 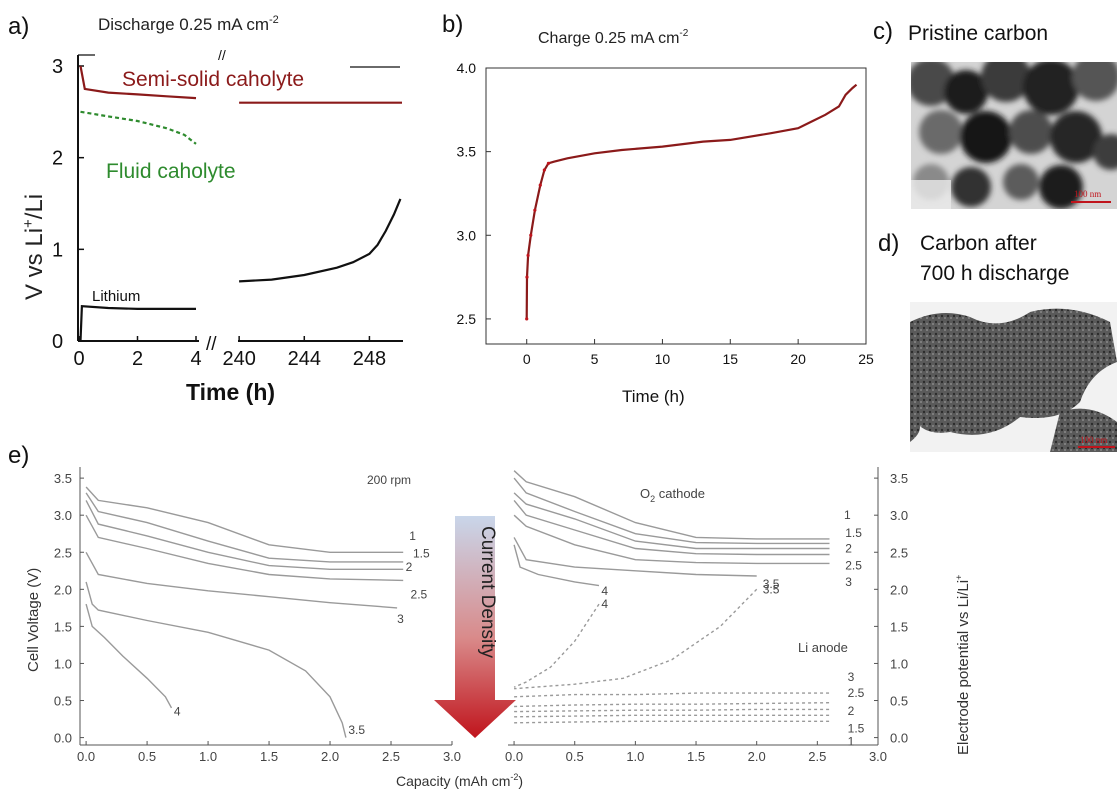 What do you see at coordinates (57, 342) in the screenshot?
I see `panel-a-ytick-label: 0` at bounding box center [57, 342].